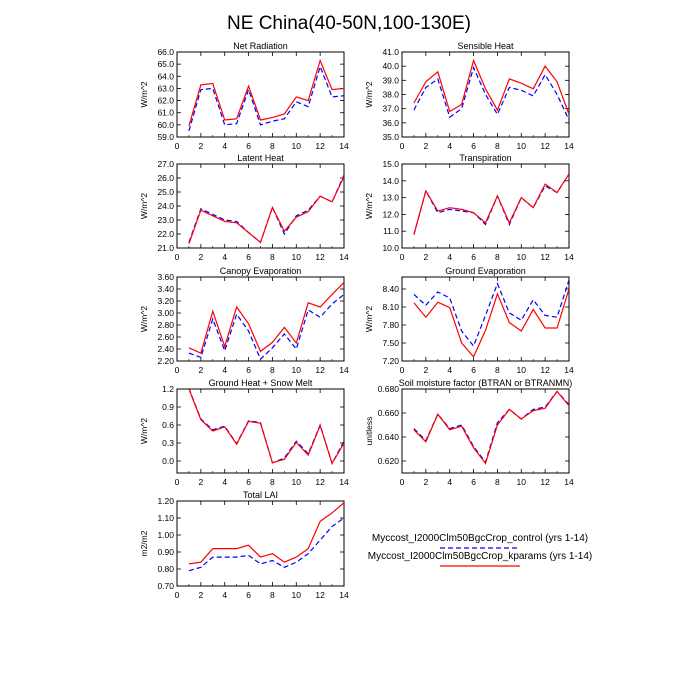  I want to click on y-tick-label: 3.60, so click(165, 277).